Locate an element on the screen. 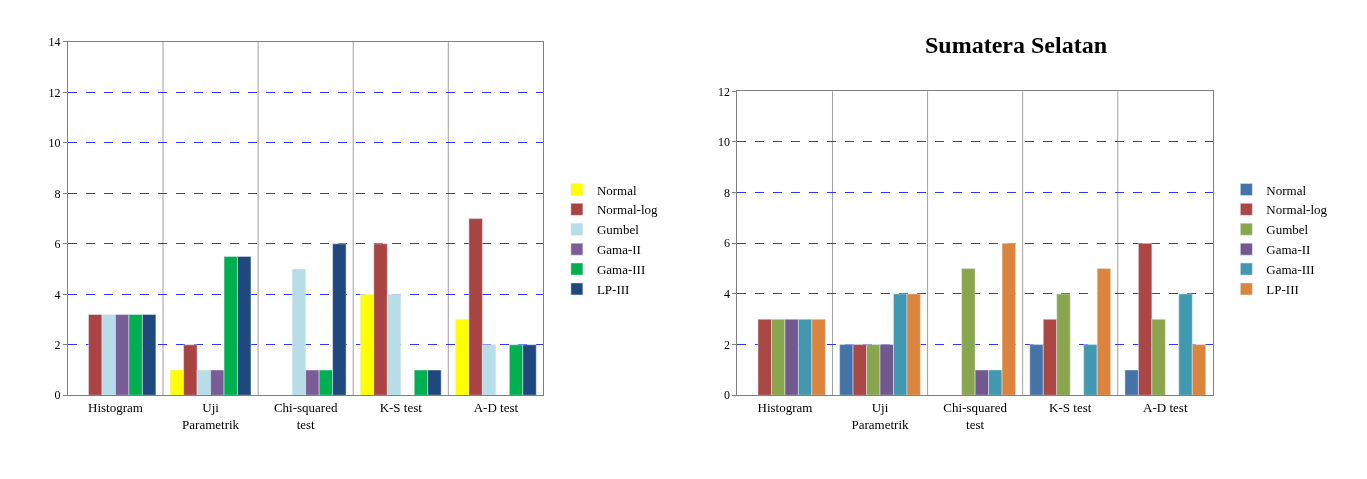 This screenshot has height=479, width=1367. chart-title: Sumatera Selatan is located at coordinates (1016, 45).